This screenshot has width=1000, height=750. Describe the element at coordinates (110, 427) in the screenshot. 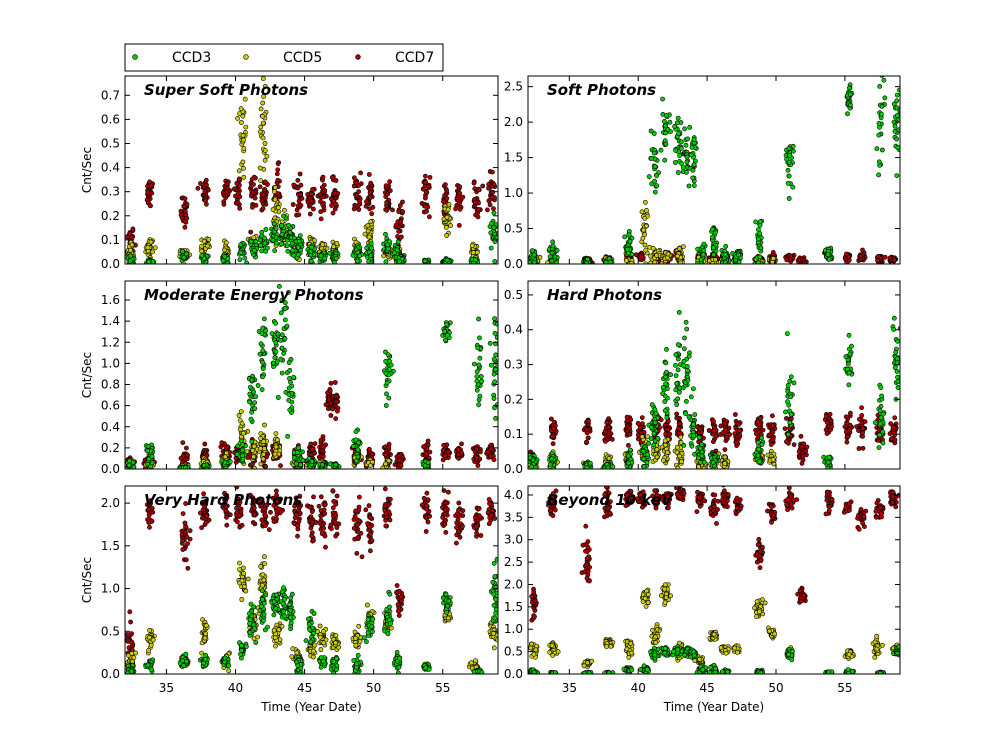

I see `y-tick-label: 0.4` at that location.